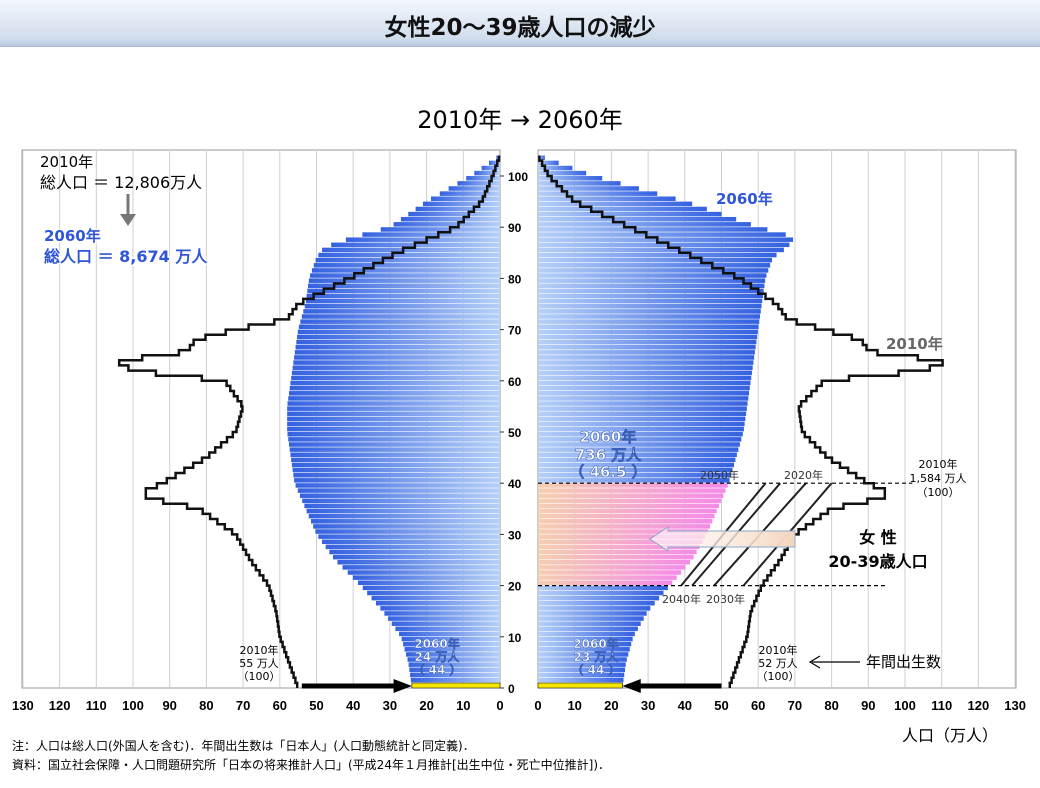 The height and width of the screenshot is (788, 1040). What do you see at coordinates (259, 650) in the screenshot?
I see `male-birth-2010-year: 2010年` at bounding box center [259, 650].